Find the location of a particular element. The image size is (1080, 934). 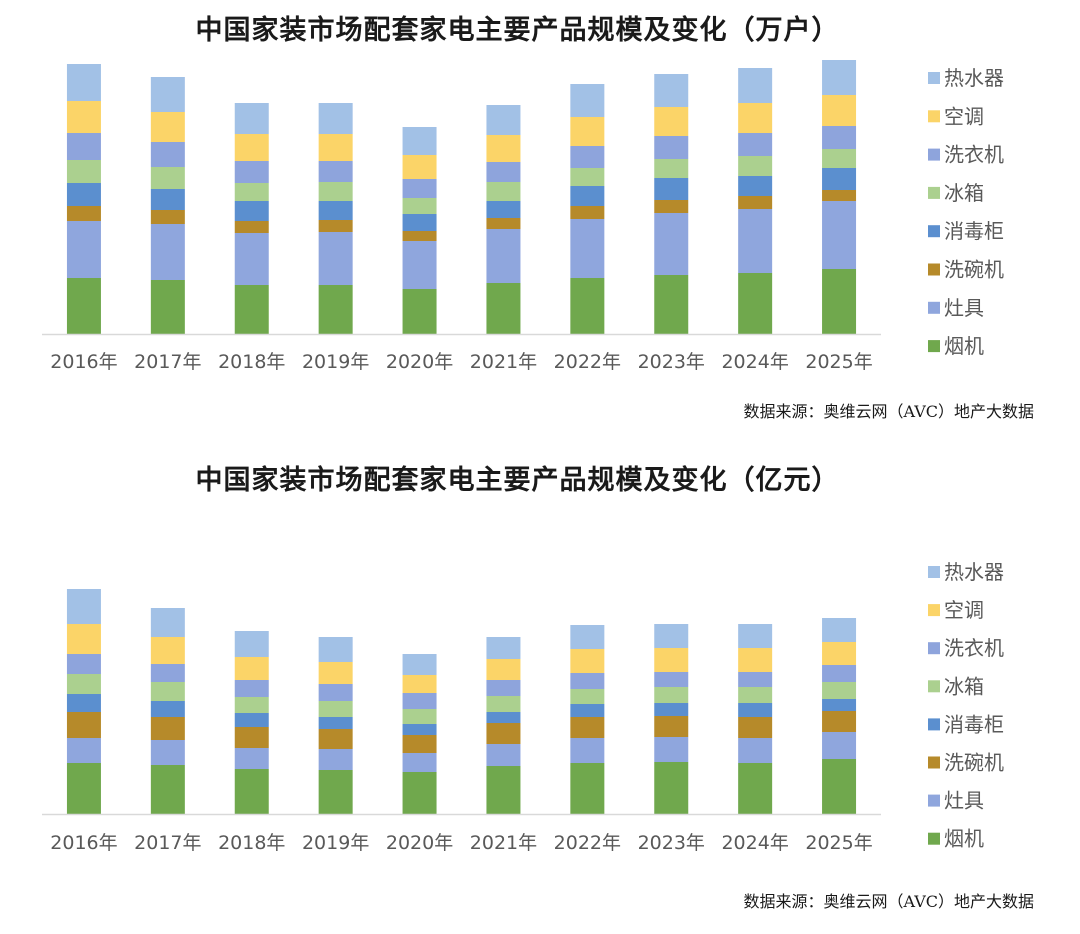

legend-label: 灶具 is located at coordinates (964, 801).